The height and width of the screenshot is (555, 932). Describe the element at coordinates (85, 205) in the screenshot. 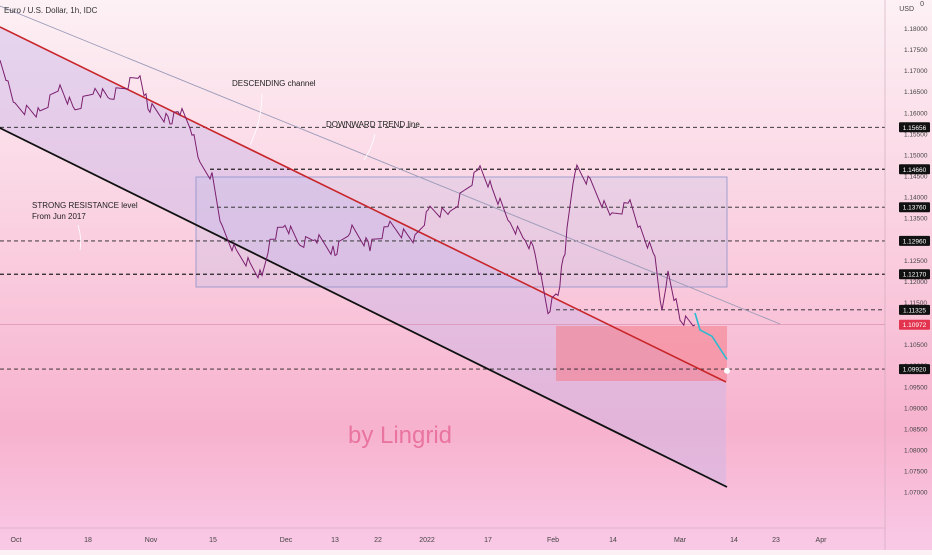

I see `annotation-resistance: STRONG RESISTANCE level` at that location.